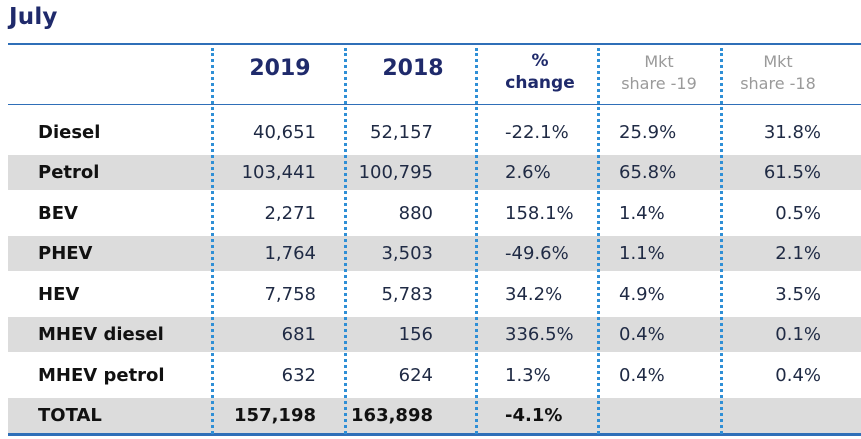  Describe the element at coordinates (540, 83) in the screenshot. I see `header-change-line2: change` at that location.